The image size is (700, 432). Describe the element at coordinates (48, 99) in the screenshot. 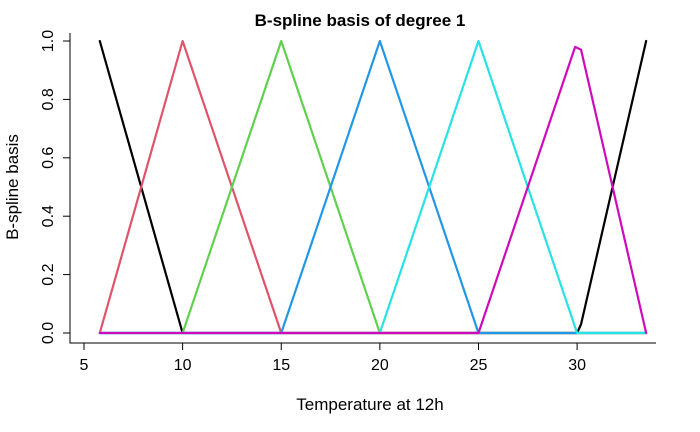

I see `y-tick-label: 0.8` at that location.